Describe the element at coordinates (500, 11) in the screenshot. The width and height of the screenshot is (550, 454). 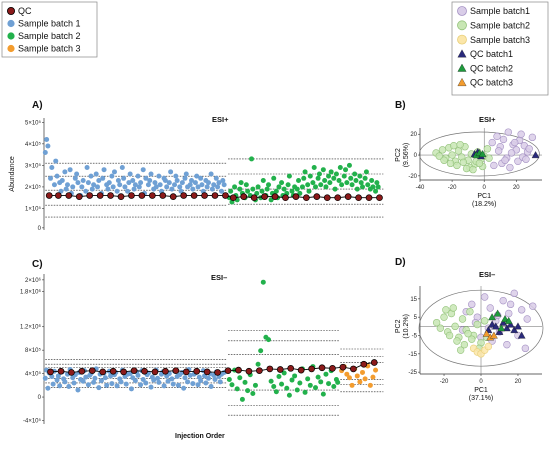
I see `legend-r-label-0: Sample batch1` at that location.